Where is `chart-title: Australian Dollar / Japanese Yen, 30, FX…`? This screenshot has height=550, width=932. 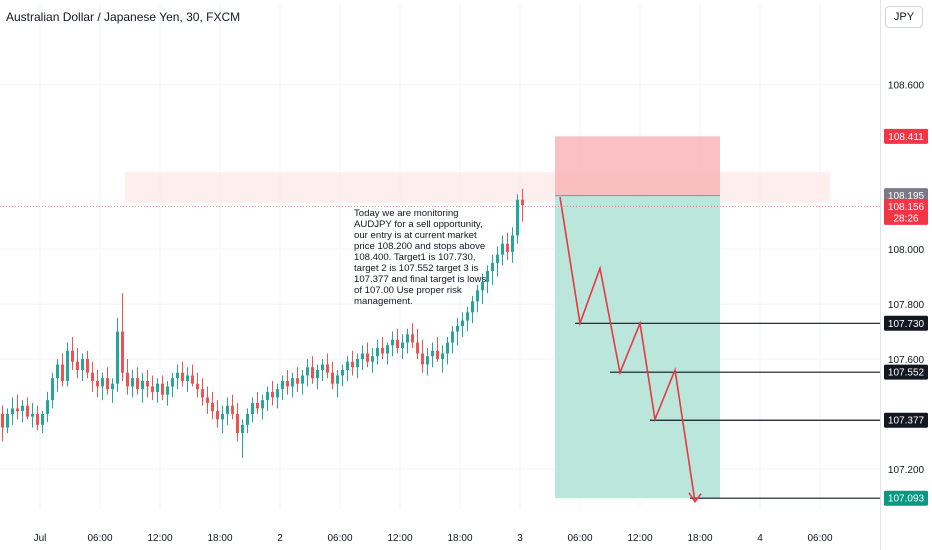
chart-title: Australian Dollar / Japanese Yen, 30, FX… is located at coordinates (123, 17).